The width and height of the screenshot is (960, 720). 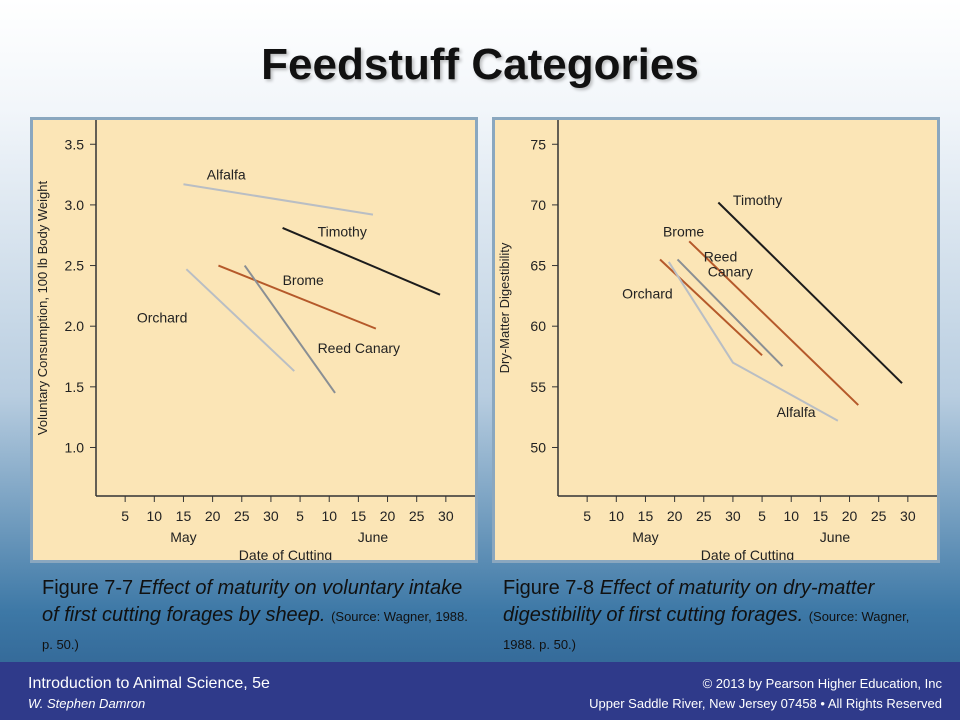 What do you see at coordinates (297, 297) in the screenshot?
I see `series-line-brome` at bounding box center [297, 297].